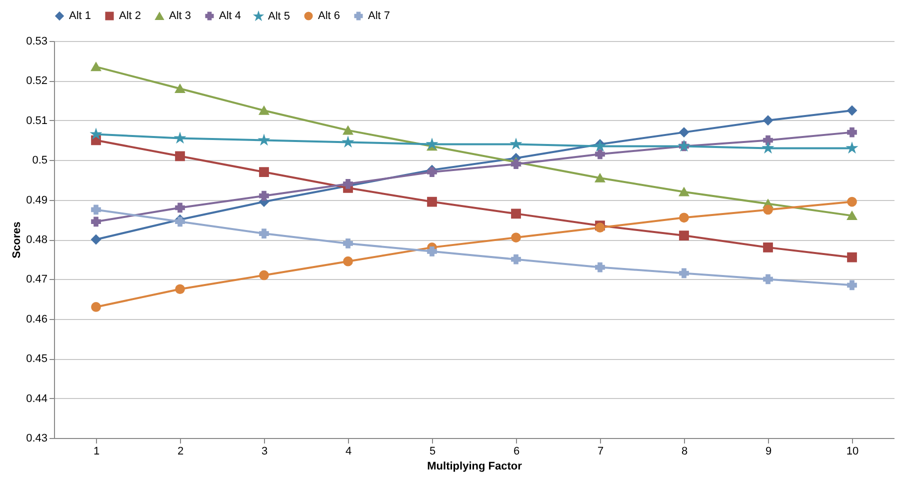  I want to click on y-tick-label: 0.49, so click(37, 200).